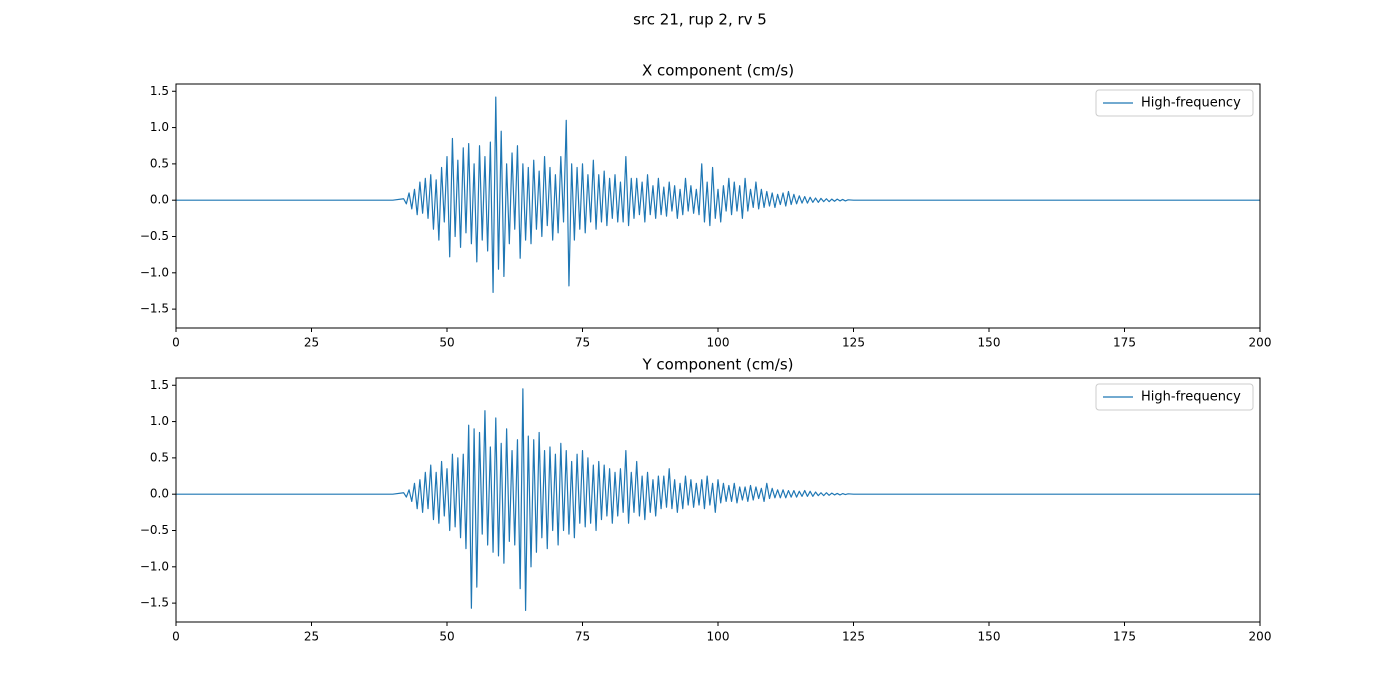  What do you see at coordinates (718, 365) in the screenshot?
I see `axes-title: Y component (cm/s)` at bounding box center [718, 365].